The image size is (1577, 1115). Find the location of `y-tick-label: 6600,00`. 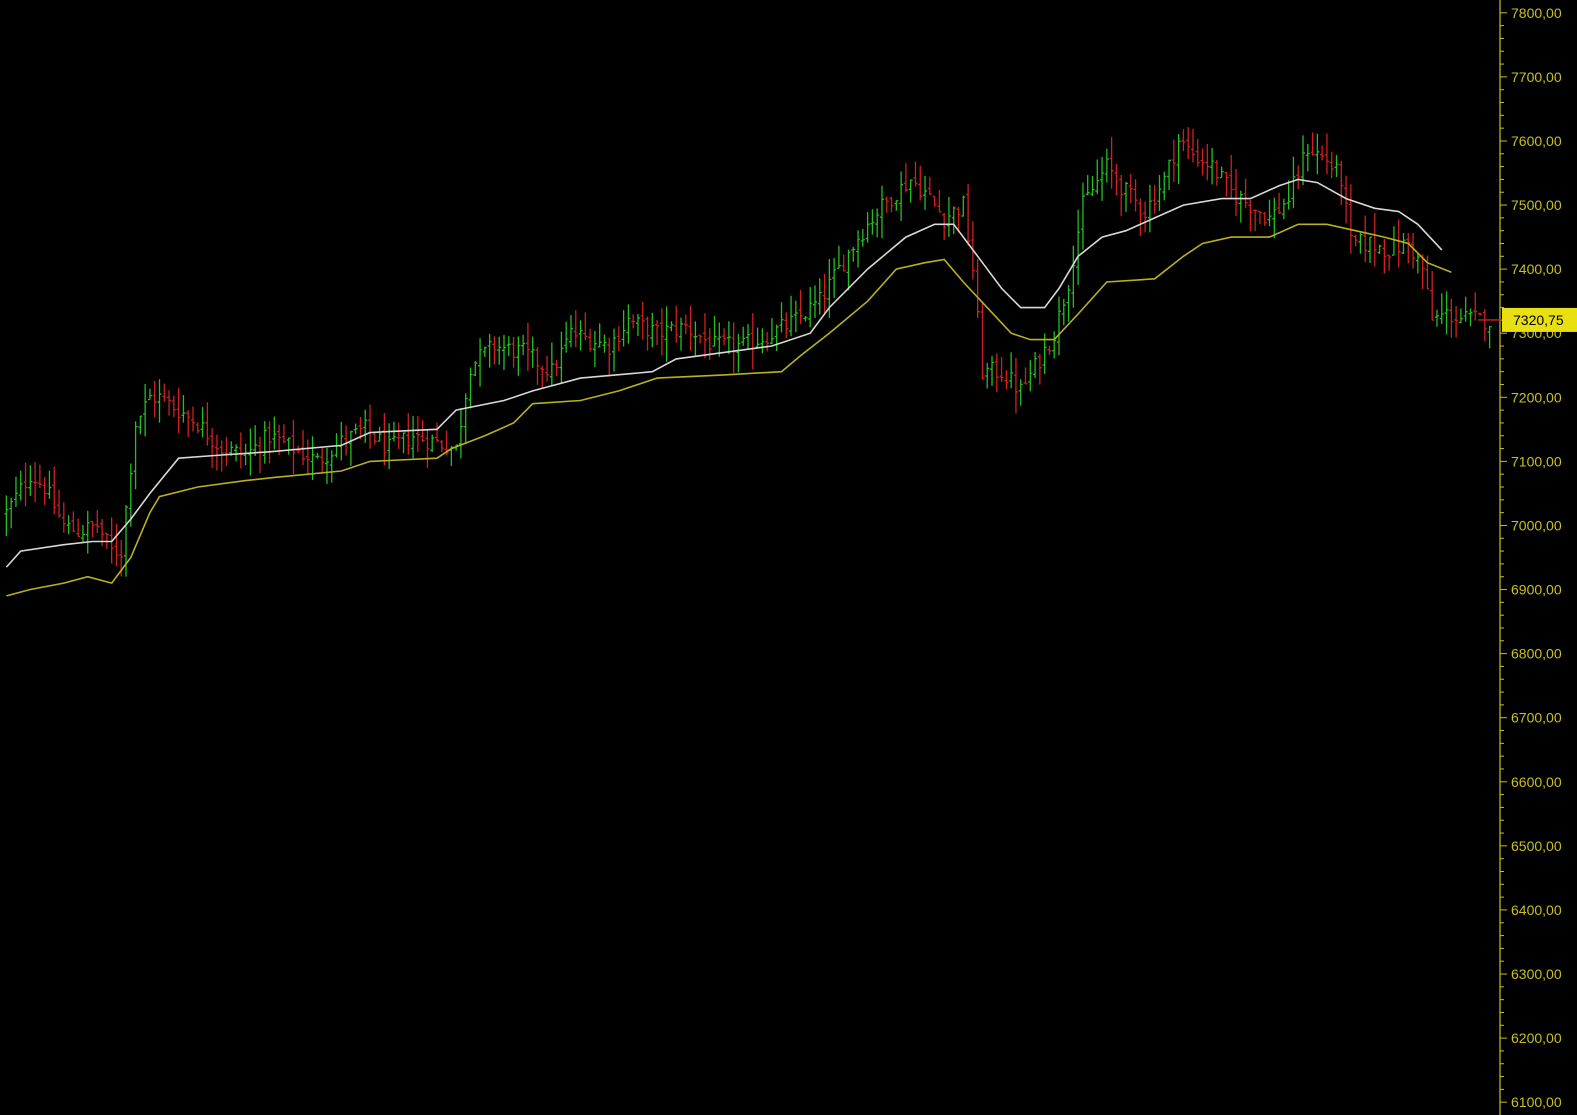

y-tick-label: 6600,00 is located at coordinates (1536, 782).